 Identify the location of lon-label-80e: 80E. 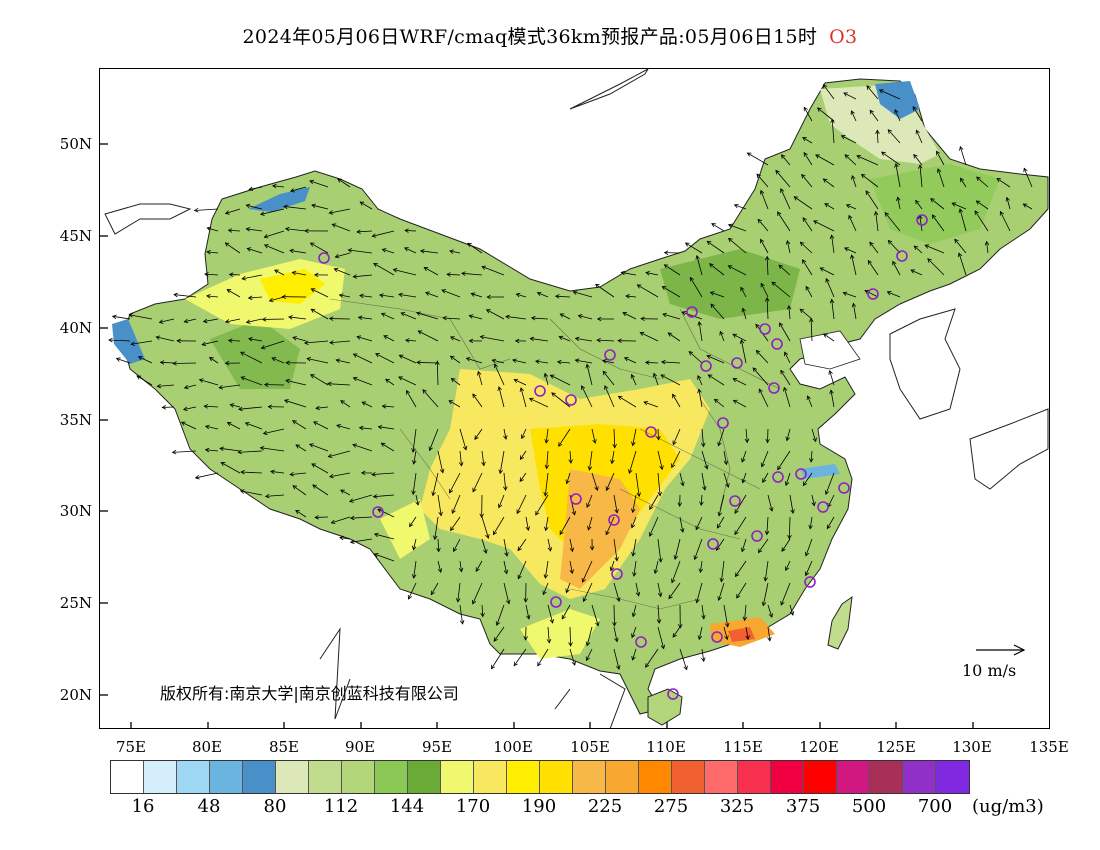
(207, 747).